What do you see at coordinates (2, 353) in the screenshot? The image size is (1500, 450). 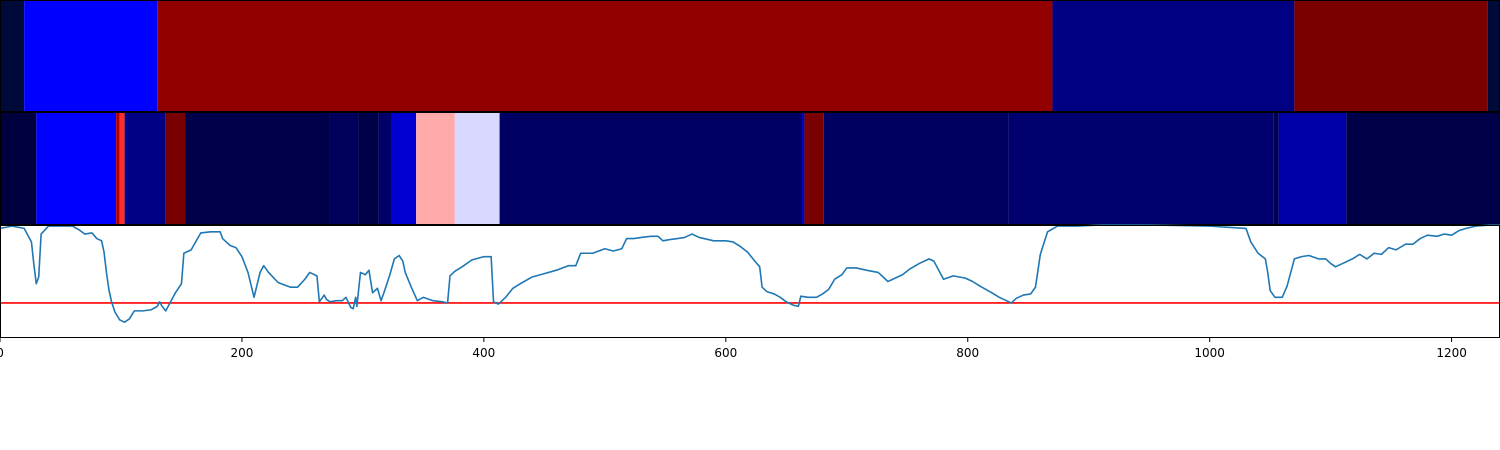 I see `x-tick-label: 0` at bounding box center [2, 353].